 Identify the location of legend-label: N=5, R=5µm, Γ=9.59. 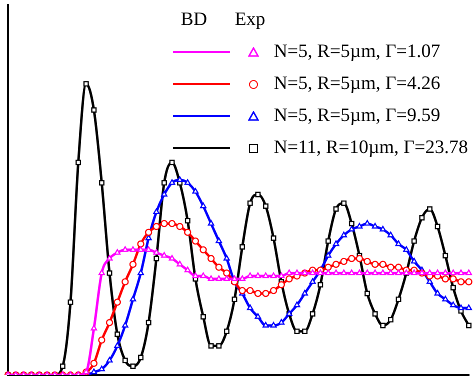
(357, 116).